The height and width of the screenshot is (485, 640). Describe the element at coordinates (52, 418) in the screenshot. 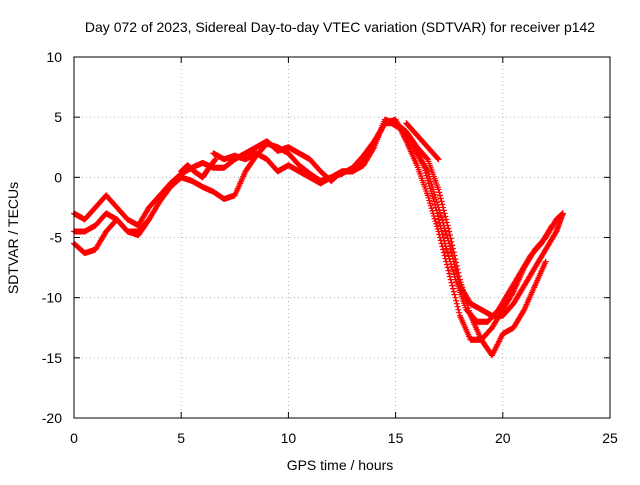

I see `y-tick-label: -20` at that location.